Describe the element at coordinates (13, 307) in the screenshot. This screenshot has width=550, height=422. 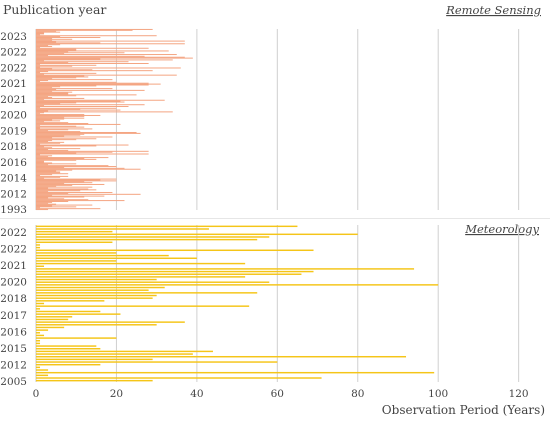
I see `meteorology-year-labels: 2022 2022 2021 2020 2018 2017 2016 2015 2012 2005` at that location.